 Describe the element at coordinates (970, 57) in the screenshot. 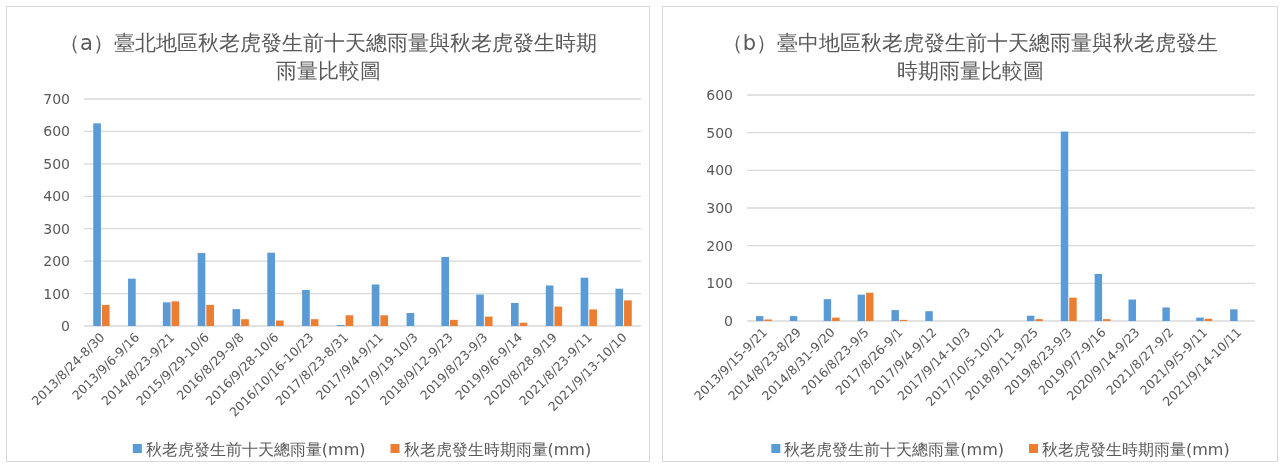

I see `chart-title: （b）臺中地區秋老虎發生前十天總雨量與秋老虎發生時期雨量比較圖` at that location.